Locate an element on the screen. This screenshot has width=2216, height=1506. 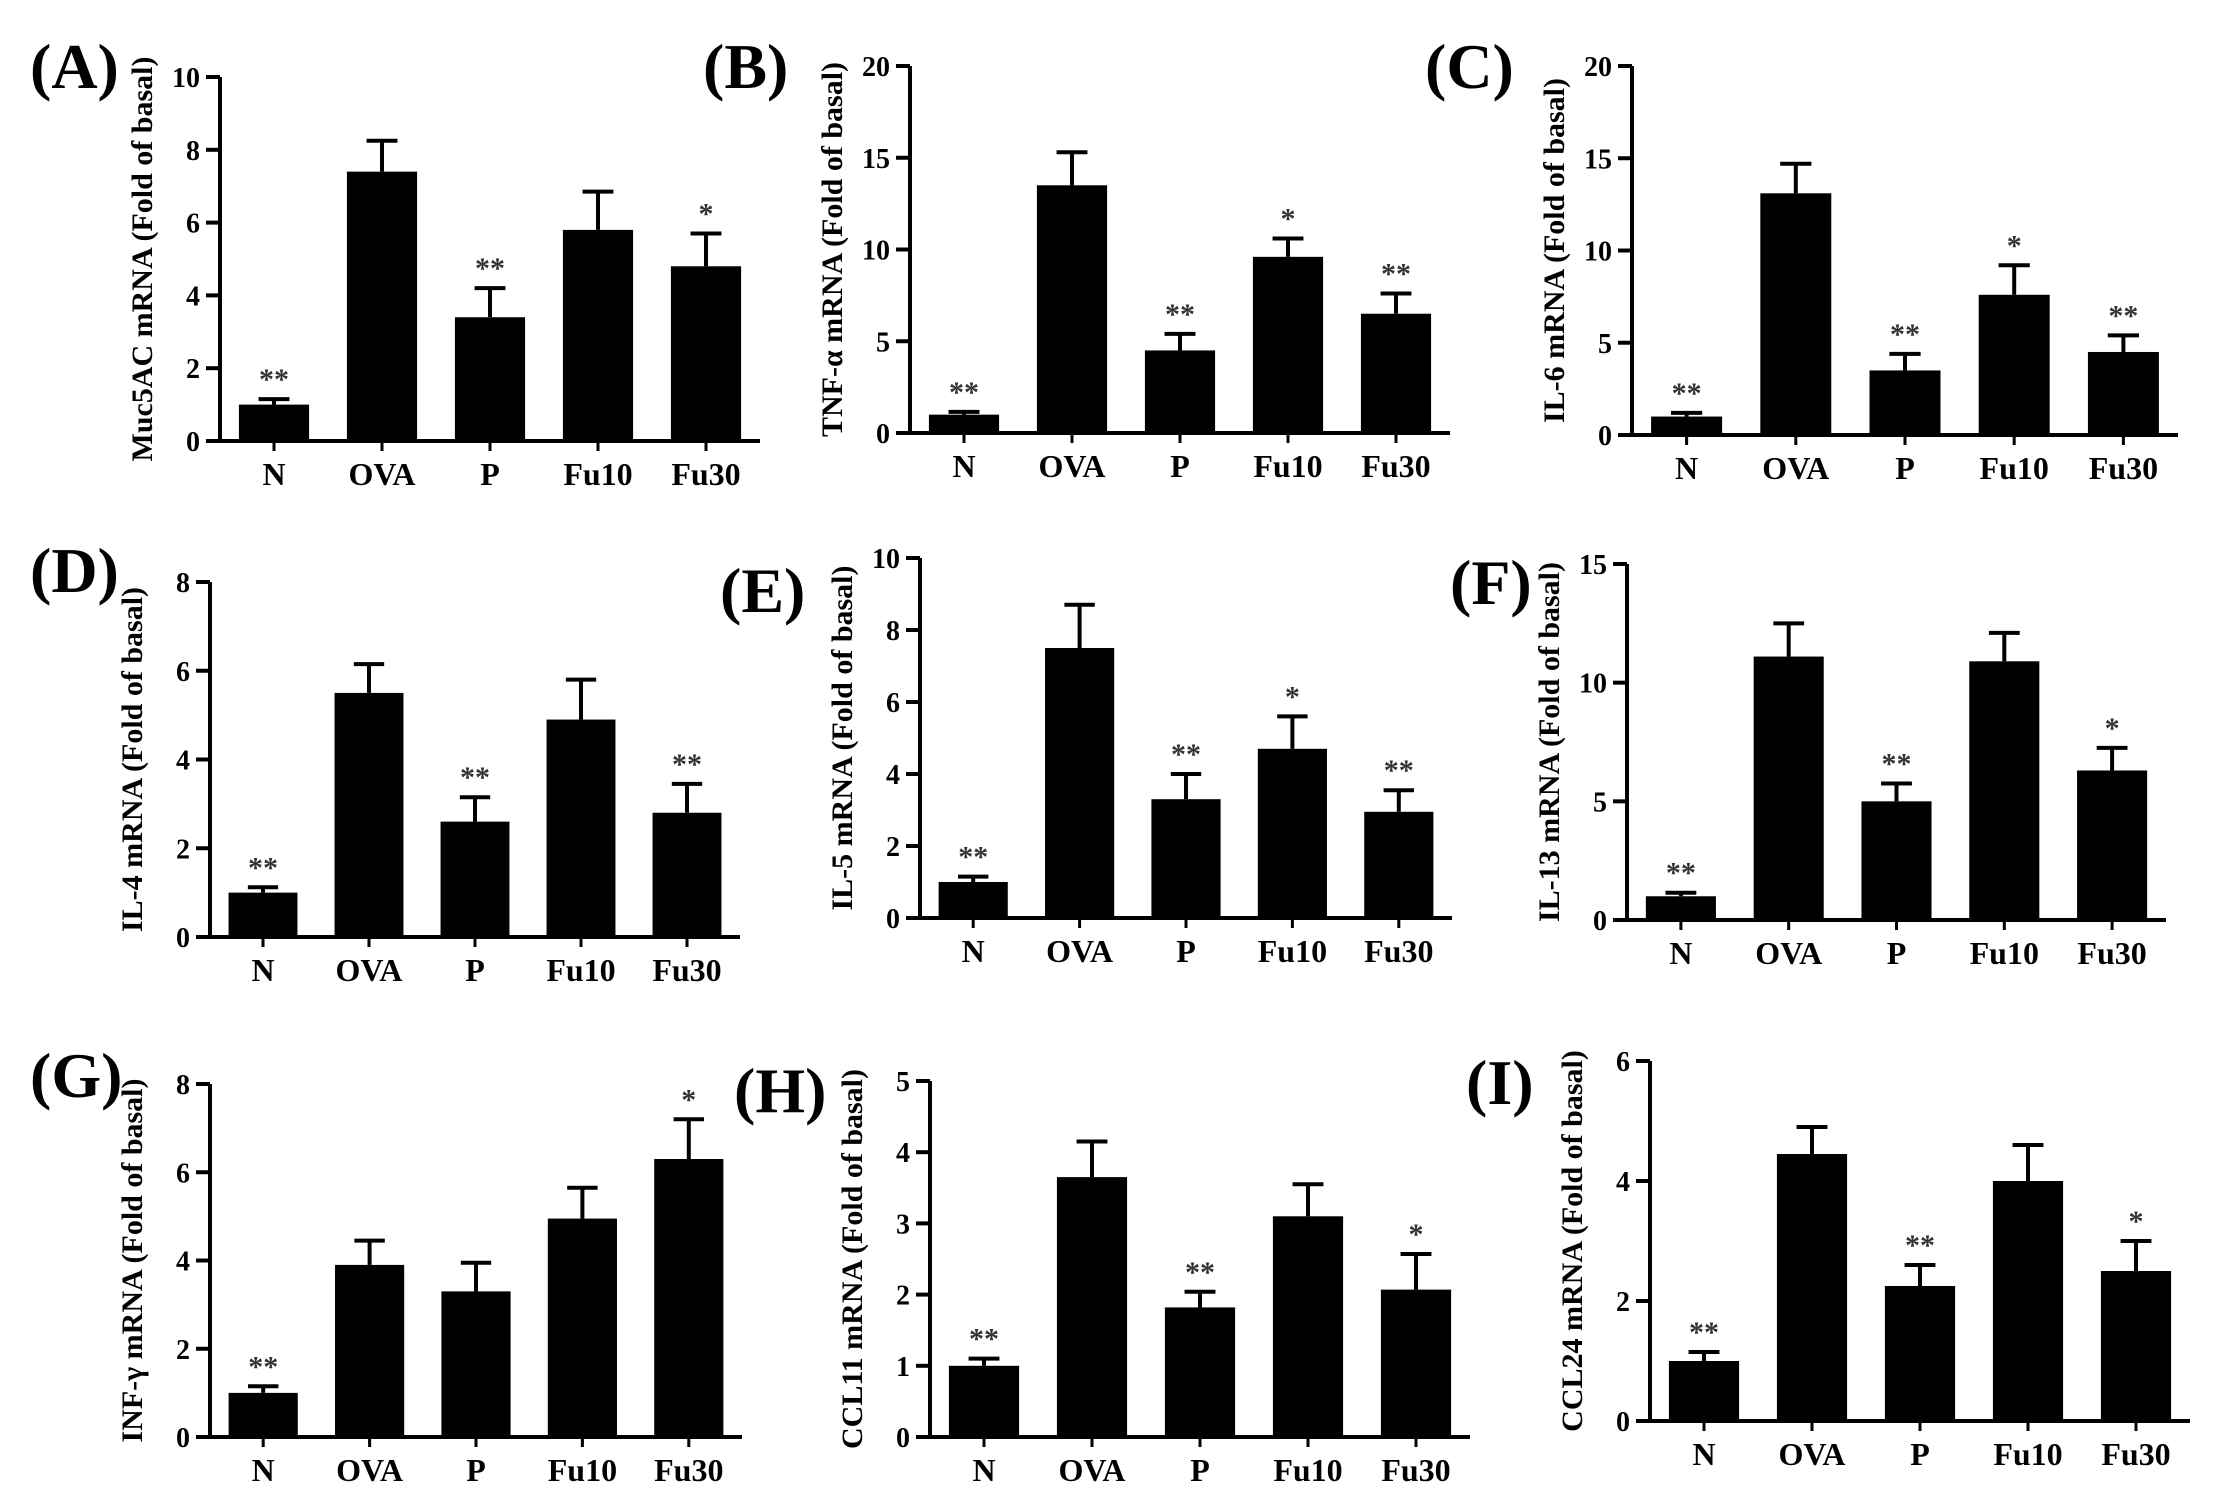
y-tick-label: 3 is located at coordinates (903, 1224).